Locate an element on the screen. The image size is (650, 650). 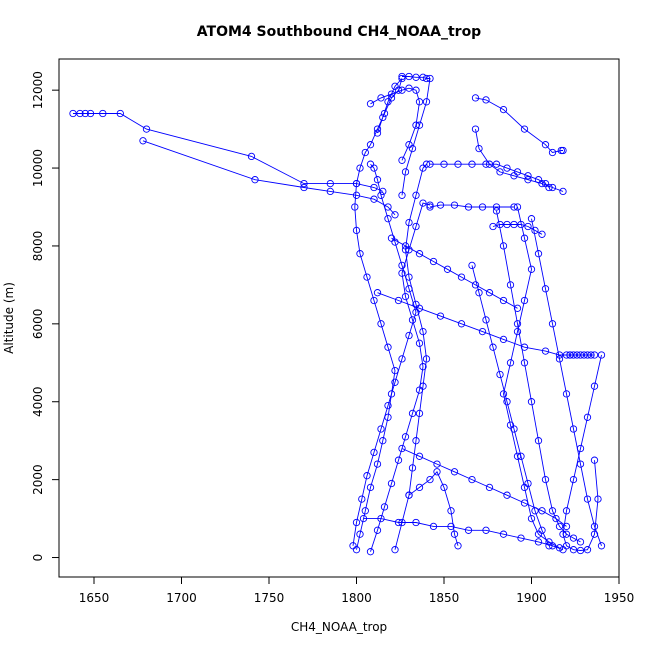
x-axis-label: CH4_NOAA_trop is located at coordinates (339, 627).